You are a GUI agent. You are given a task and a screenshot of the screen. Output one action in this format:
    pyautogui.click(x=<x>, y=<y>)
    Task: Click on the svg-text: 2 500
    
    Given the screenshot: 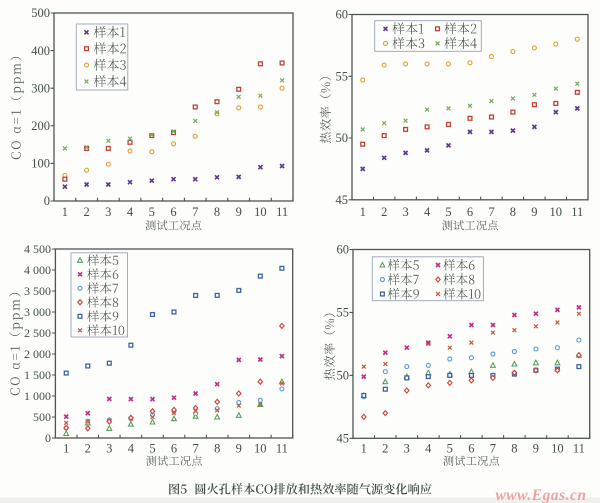 What is the action you would take?
    pyautogui.click(x=37, y=333)
    